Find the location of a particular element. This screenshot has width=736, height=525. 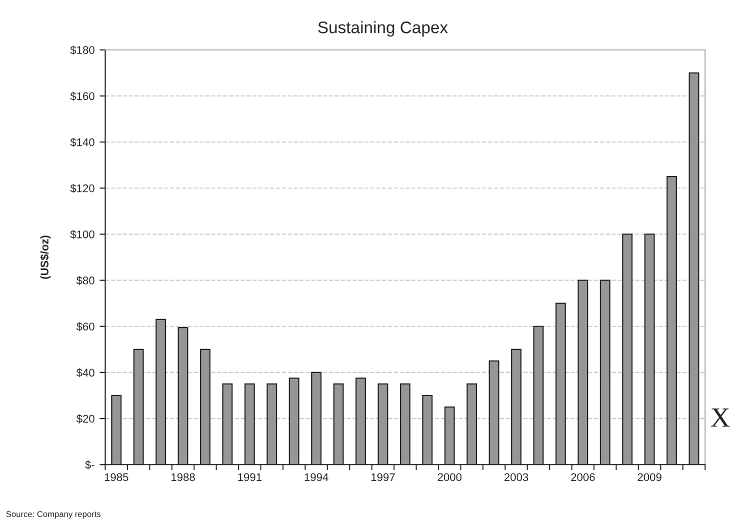

x-tick-label: 2006 is located at coordinates (583, 477).